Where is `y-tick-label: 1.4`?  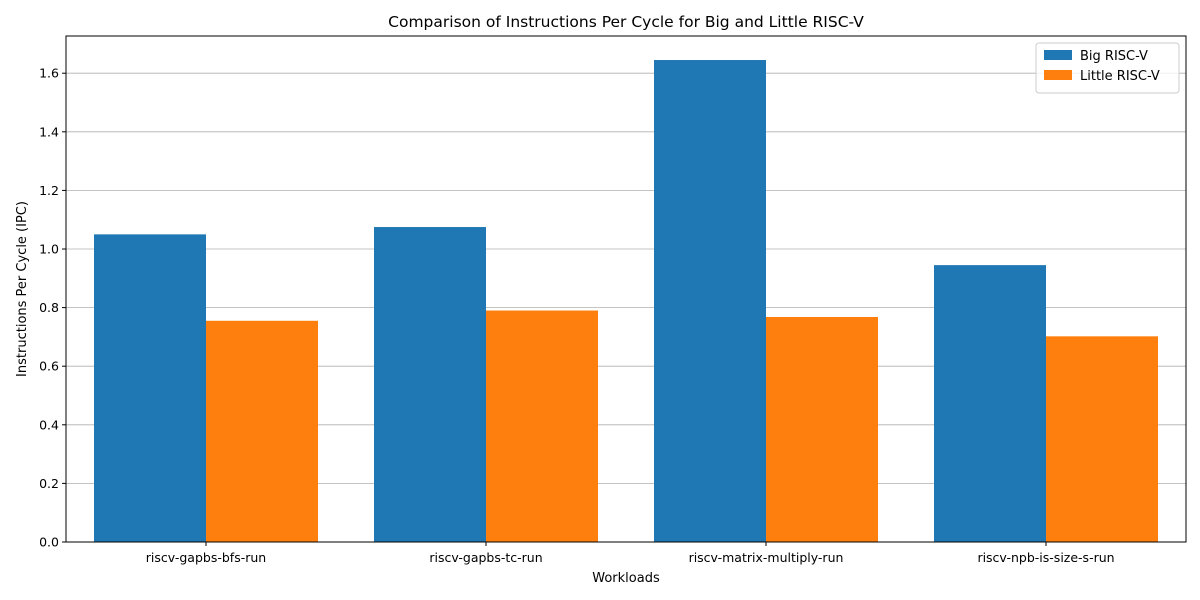
y-tick-label: 1.4 is located at coordinates (49, 131).